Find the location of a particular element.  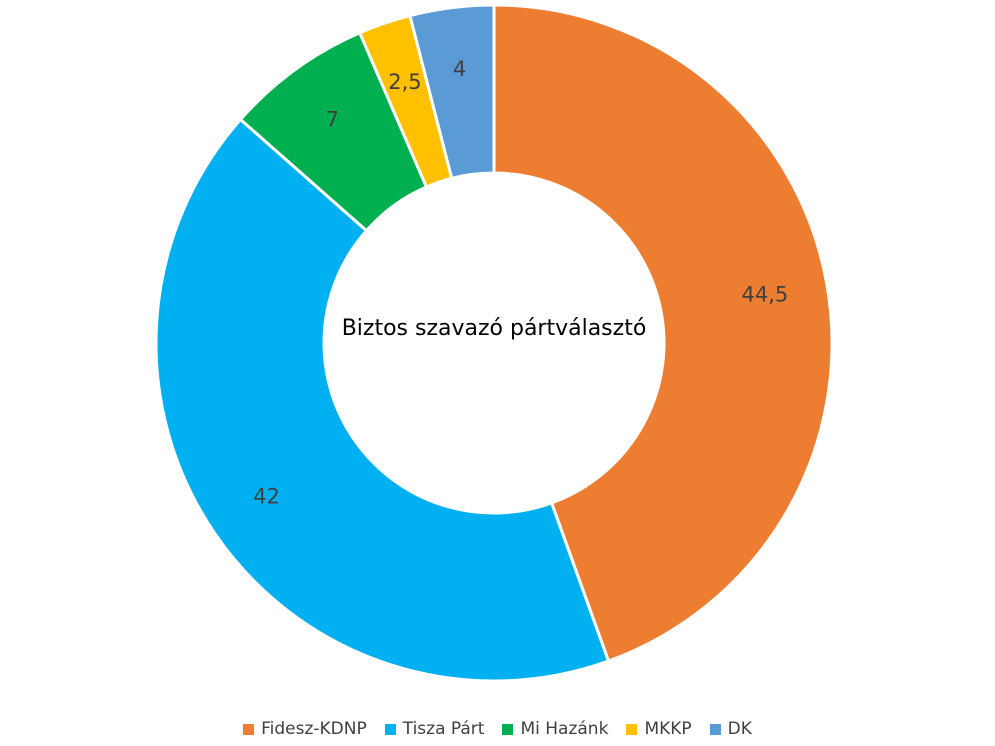

legend: Fidesz-KDNP Tisza Párt Mi Hazánk MKKP DK is located at coordinates (497, 729).